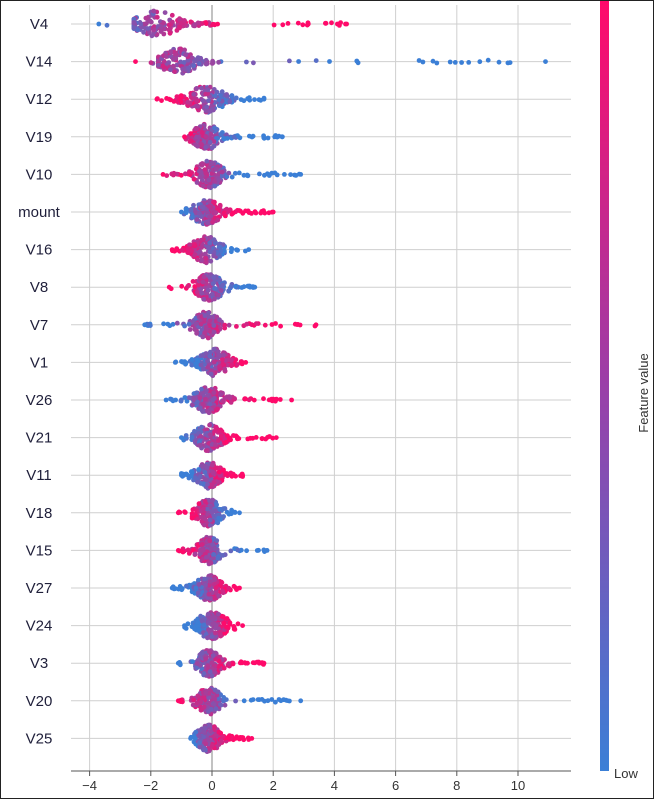 This screenshot has height=799, width=654. Describe the element at coordinates (39, 24) in the screenshot. I see `feature-label: V4` at that location.